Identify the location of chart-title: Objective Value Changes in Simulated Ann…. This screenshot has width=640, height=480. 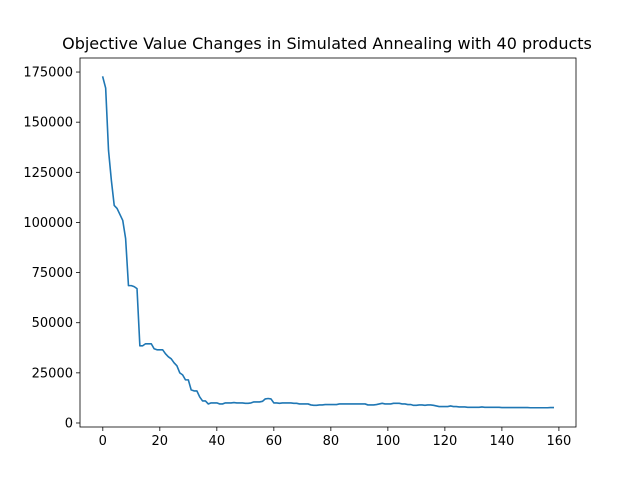
(327, 43).